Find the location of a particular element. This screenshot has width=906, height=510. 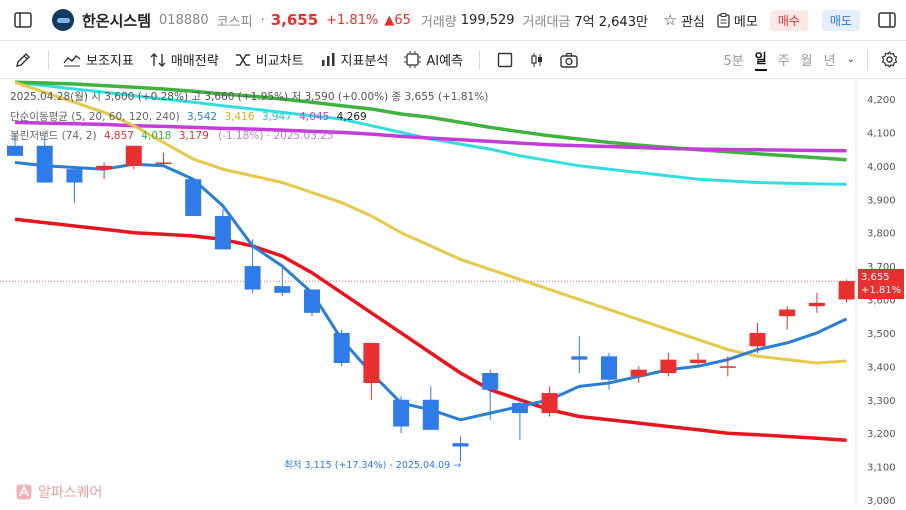

camera-icon is located at coordinates (569, 60).